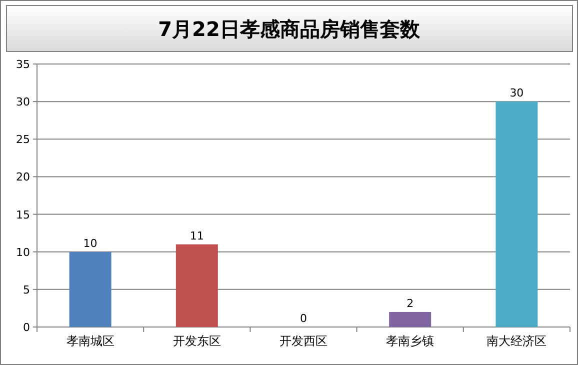 The image size is (578, 365). I want to click on x-tick-label: 孝南乡镇, so click(410, 341).